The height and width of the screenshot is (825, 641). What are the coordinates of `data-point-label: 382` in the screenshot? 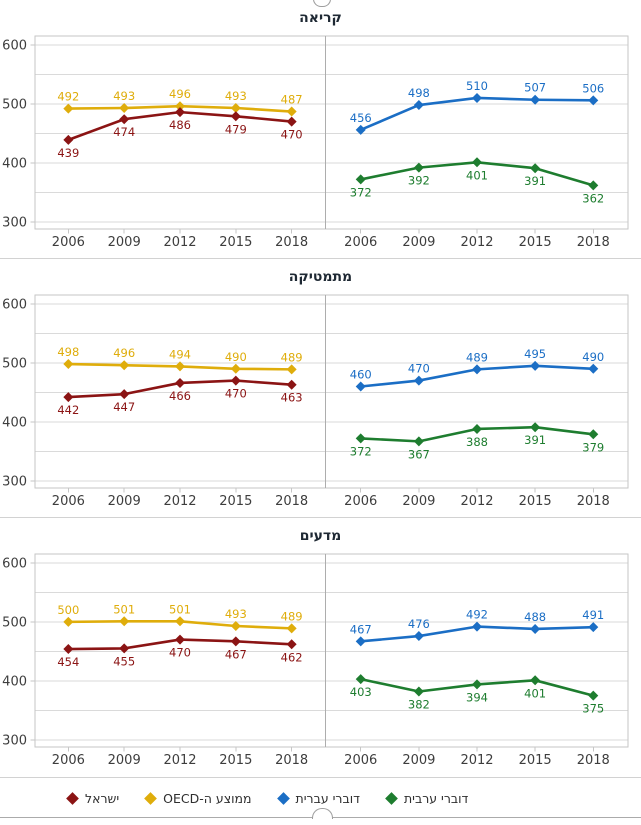 It's located at (419, 705).